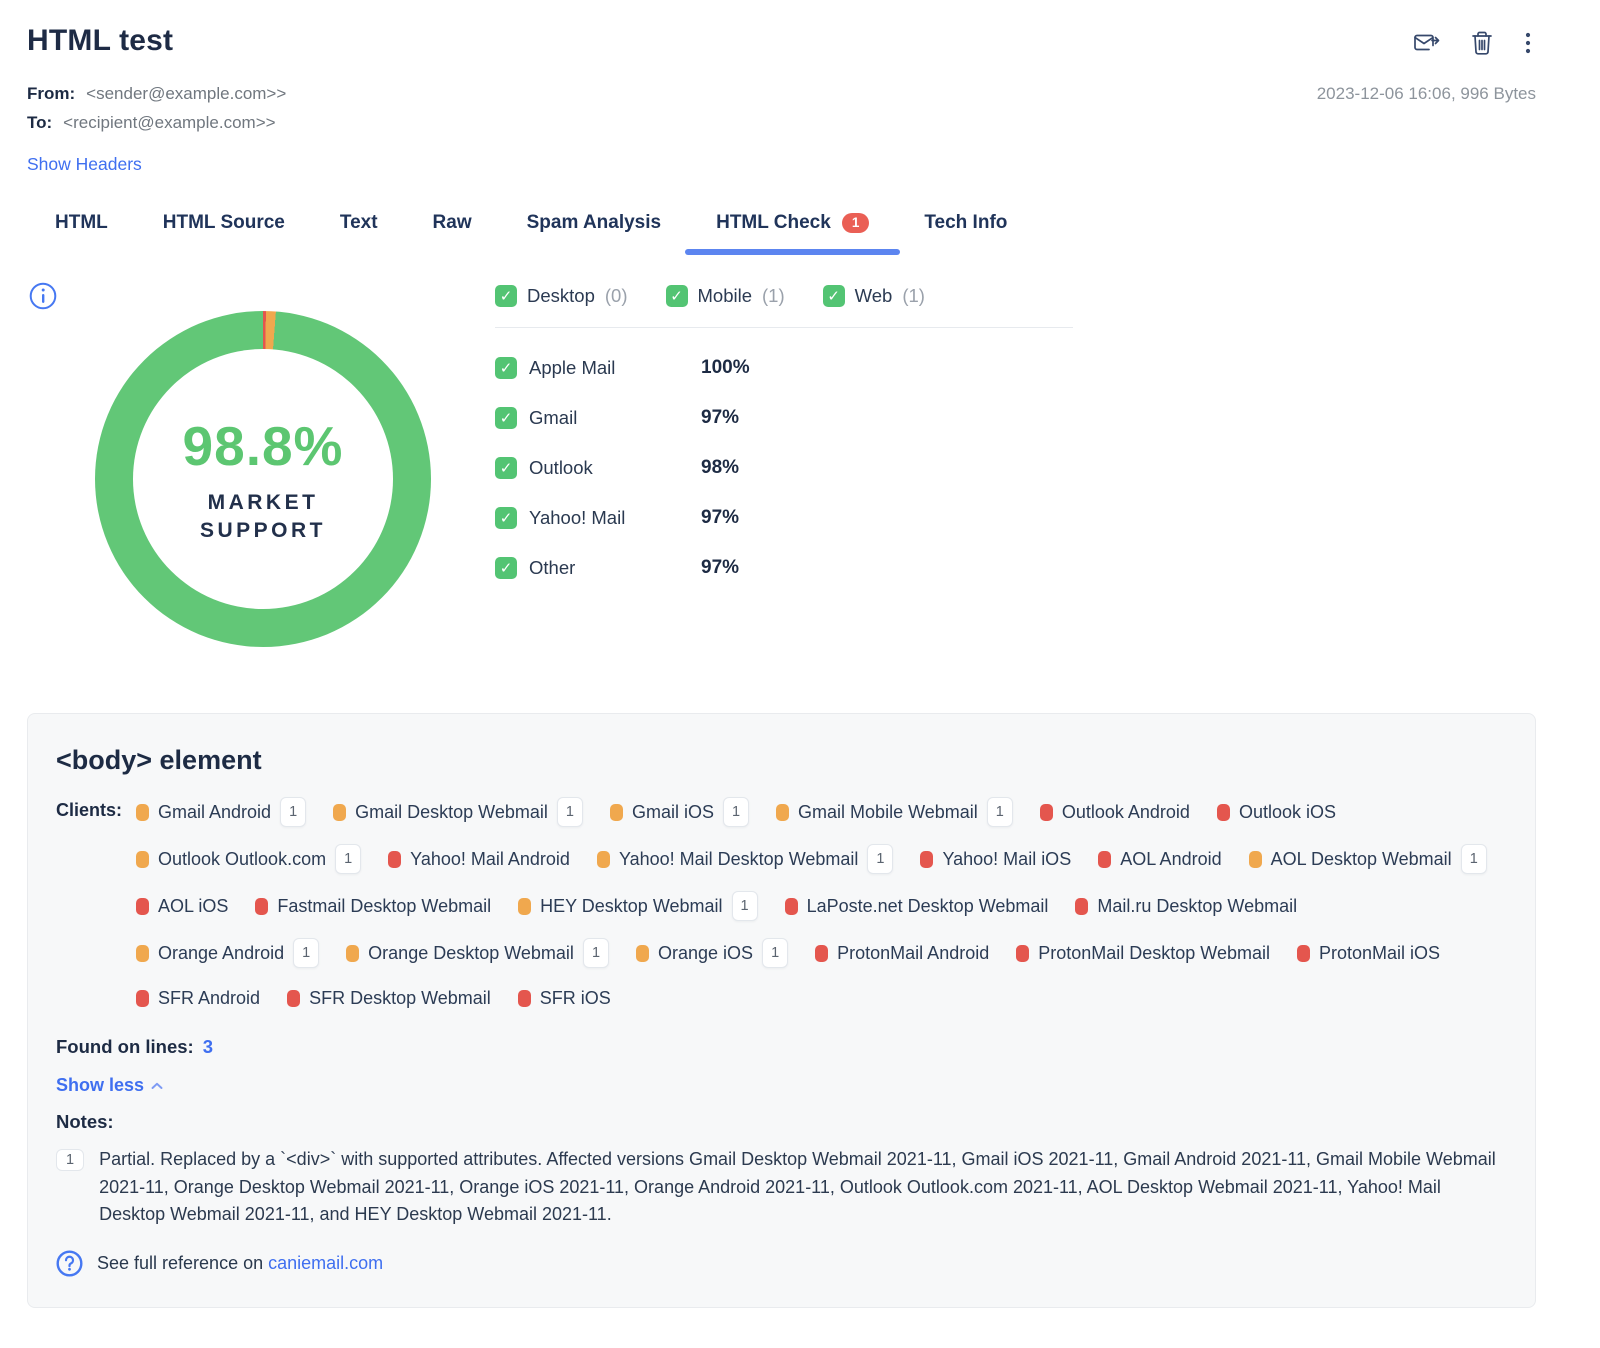  I want to click on client-chip: LaPoste.net Desktop Webmail, so click(916, 906).